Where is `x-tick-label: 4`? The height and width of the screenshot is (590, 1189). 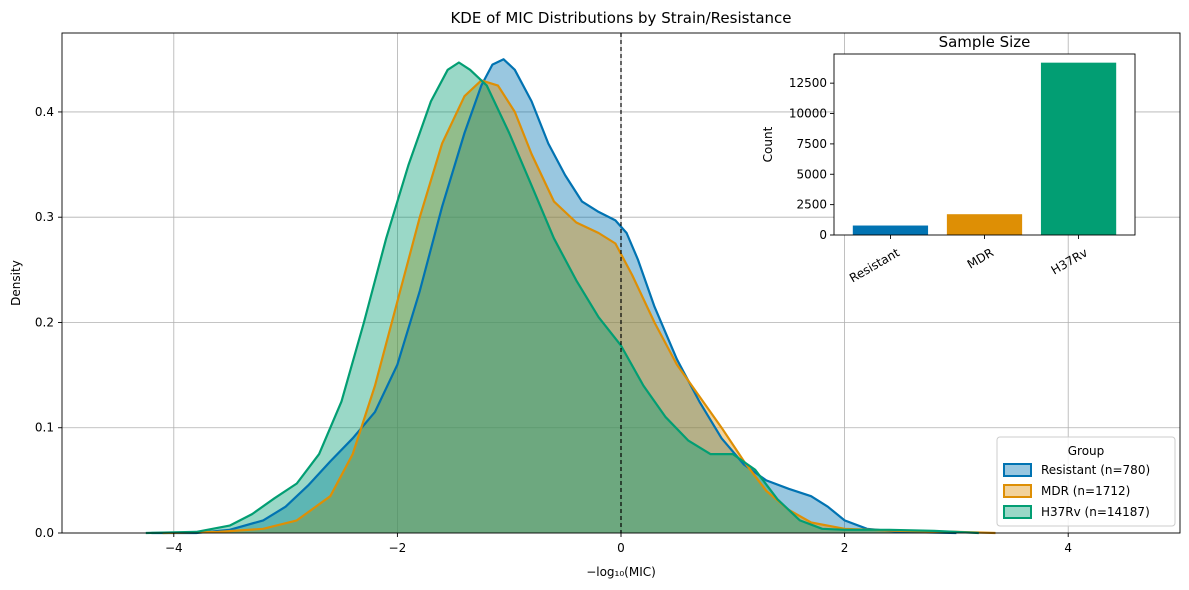 x-tick-label: 4 is located at coordinates (1068, 548).